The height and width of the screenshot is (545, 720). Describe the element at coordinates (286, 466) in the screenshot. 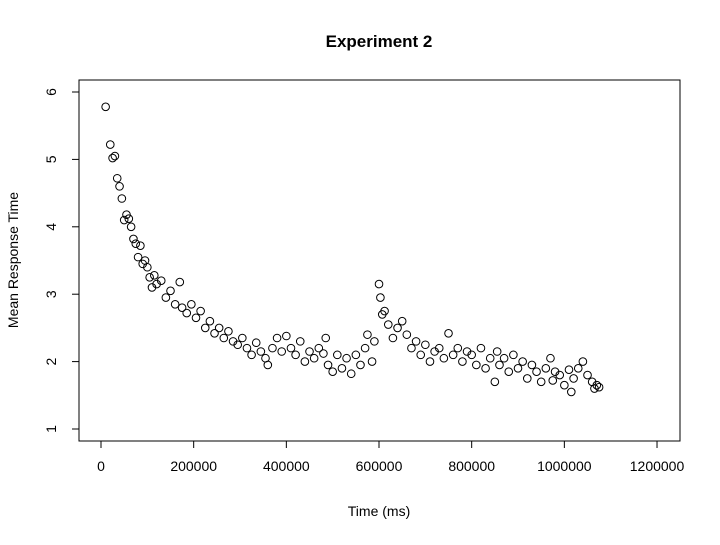

I see `x-tick-label: 400000` at that location.